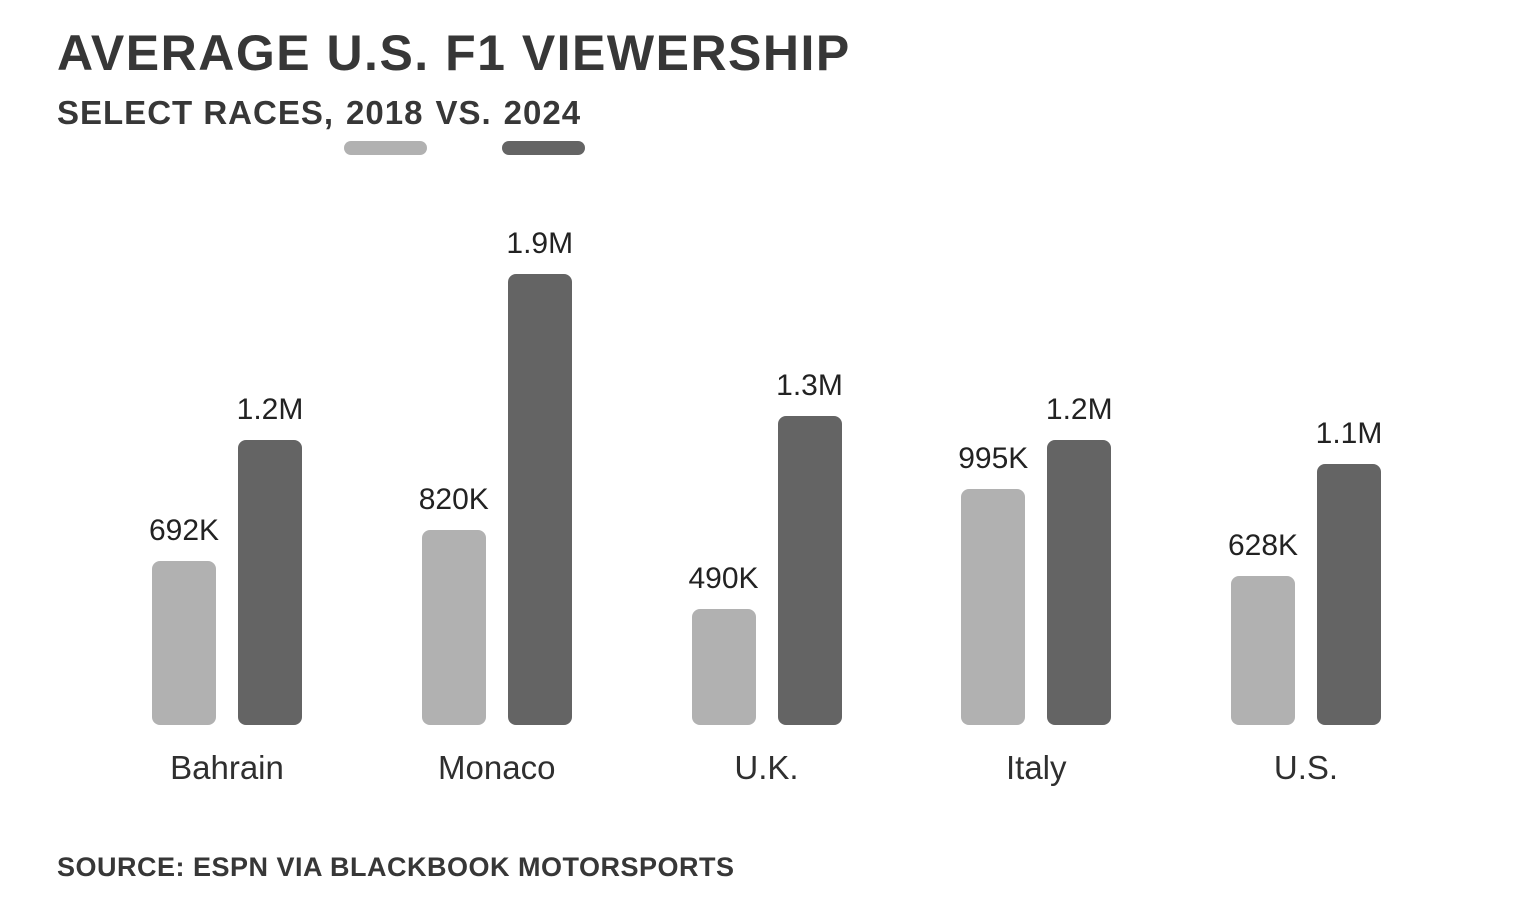  I want to click on bar-value-label: 1.1M, so click(1349, 433).